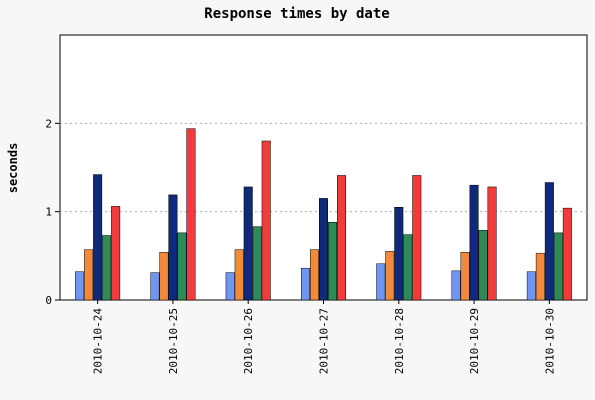  I want to click on y-axis-ticks: 0 1 2, so click(52, 212).